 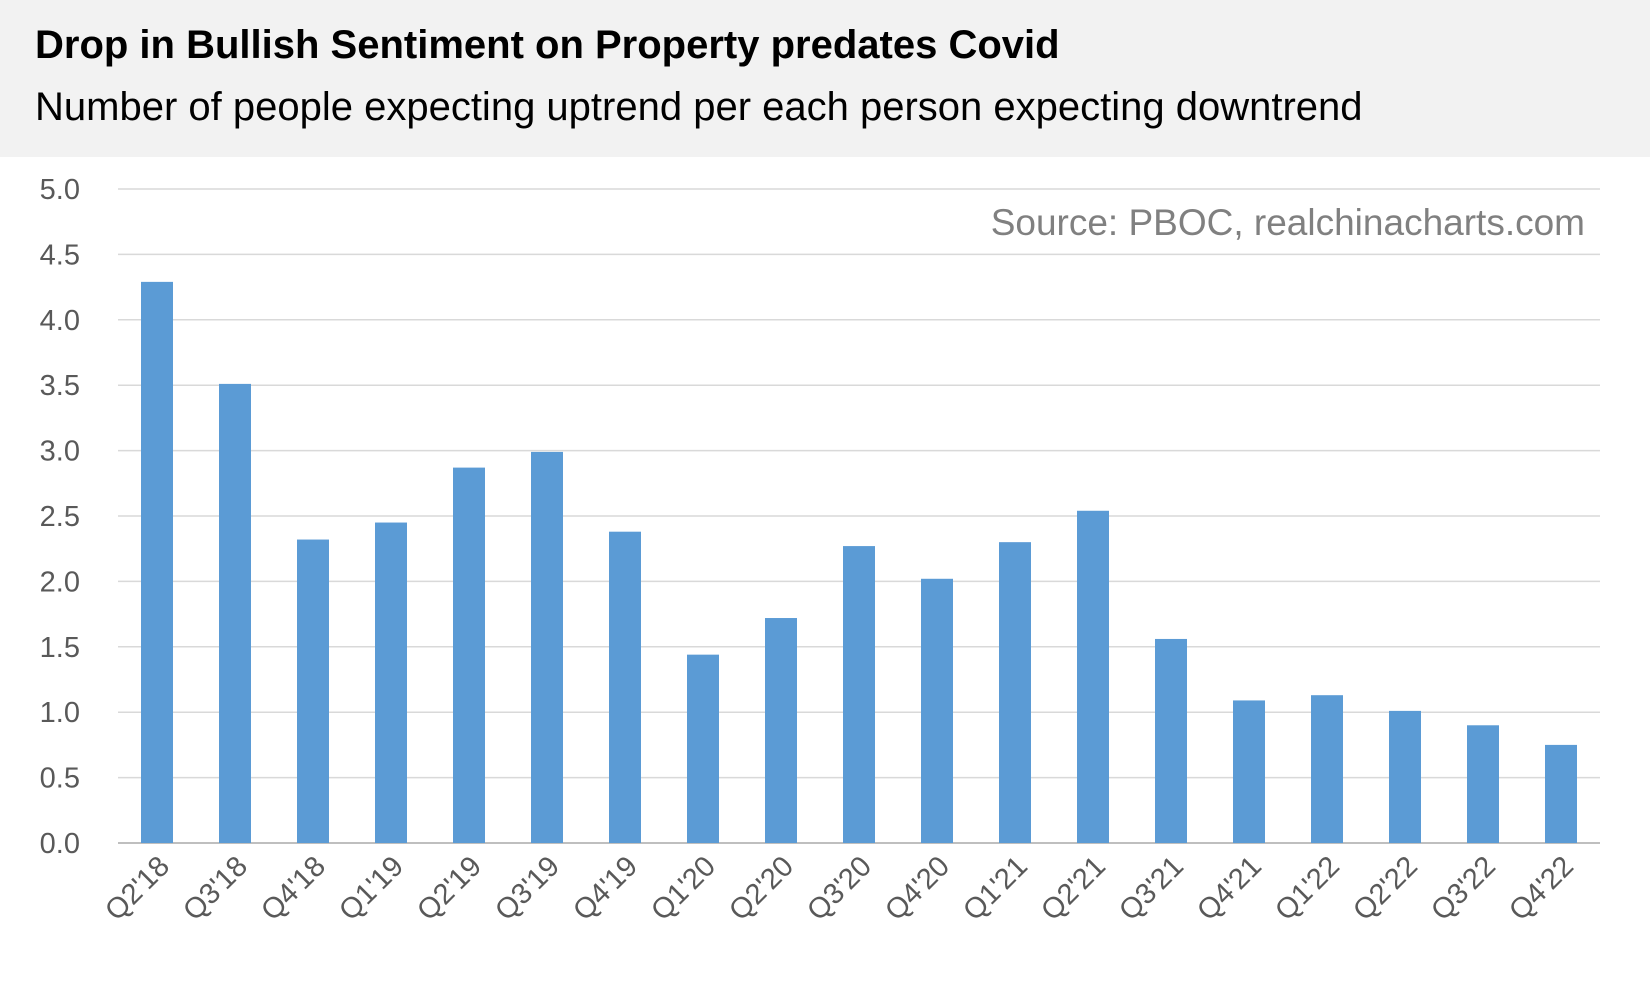 I want to click on y-tick-label: 2.0, so click(x=60, y=582).